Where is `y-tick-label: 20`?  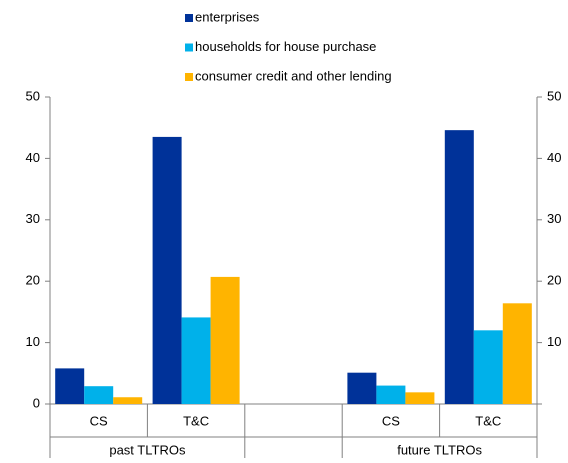
y-tick-label: 20 is located at coordinates (33, 280).